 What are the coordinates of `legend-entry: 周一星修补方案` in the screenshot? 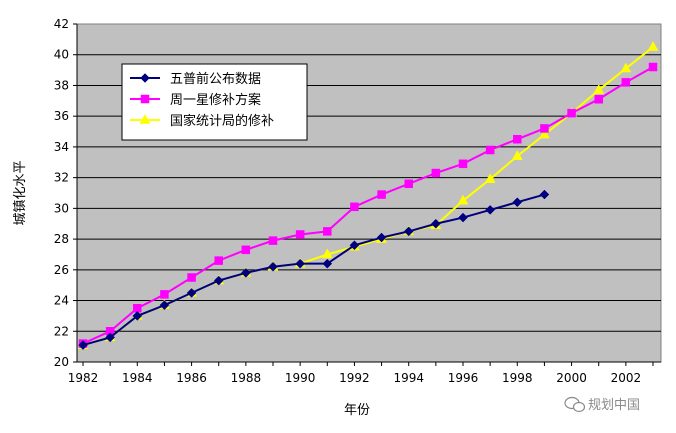 It's located at (195, 100).